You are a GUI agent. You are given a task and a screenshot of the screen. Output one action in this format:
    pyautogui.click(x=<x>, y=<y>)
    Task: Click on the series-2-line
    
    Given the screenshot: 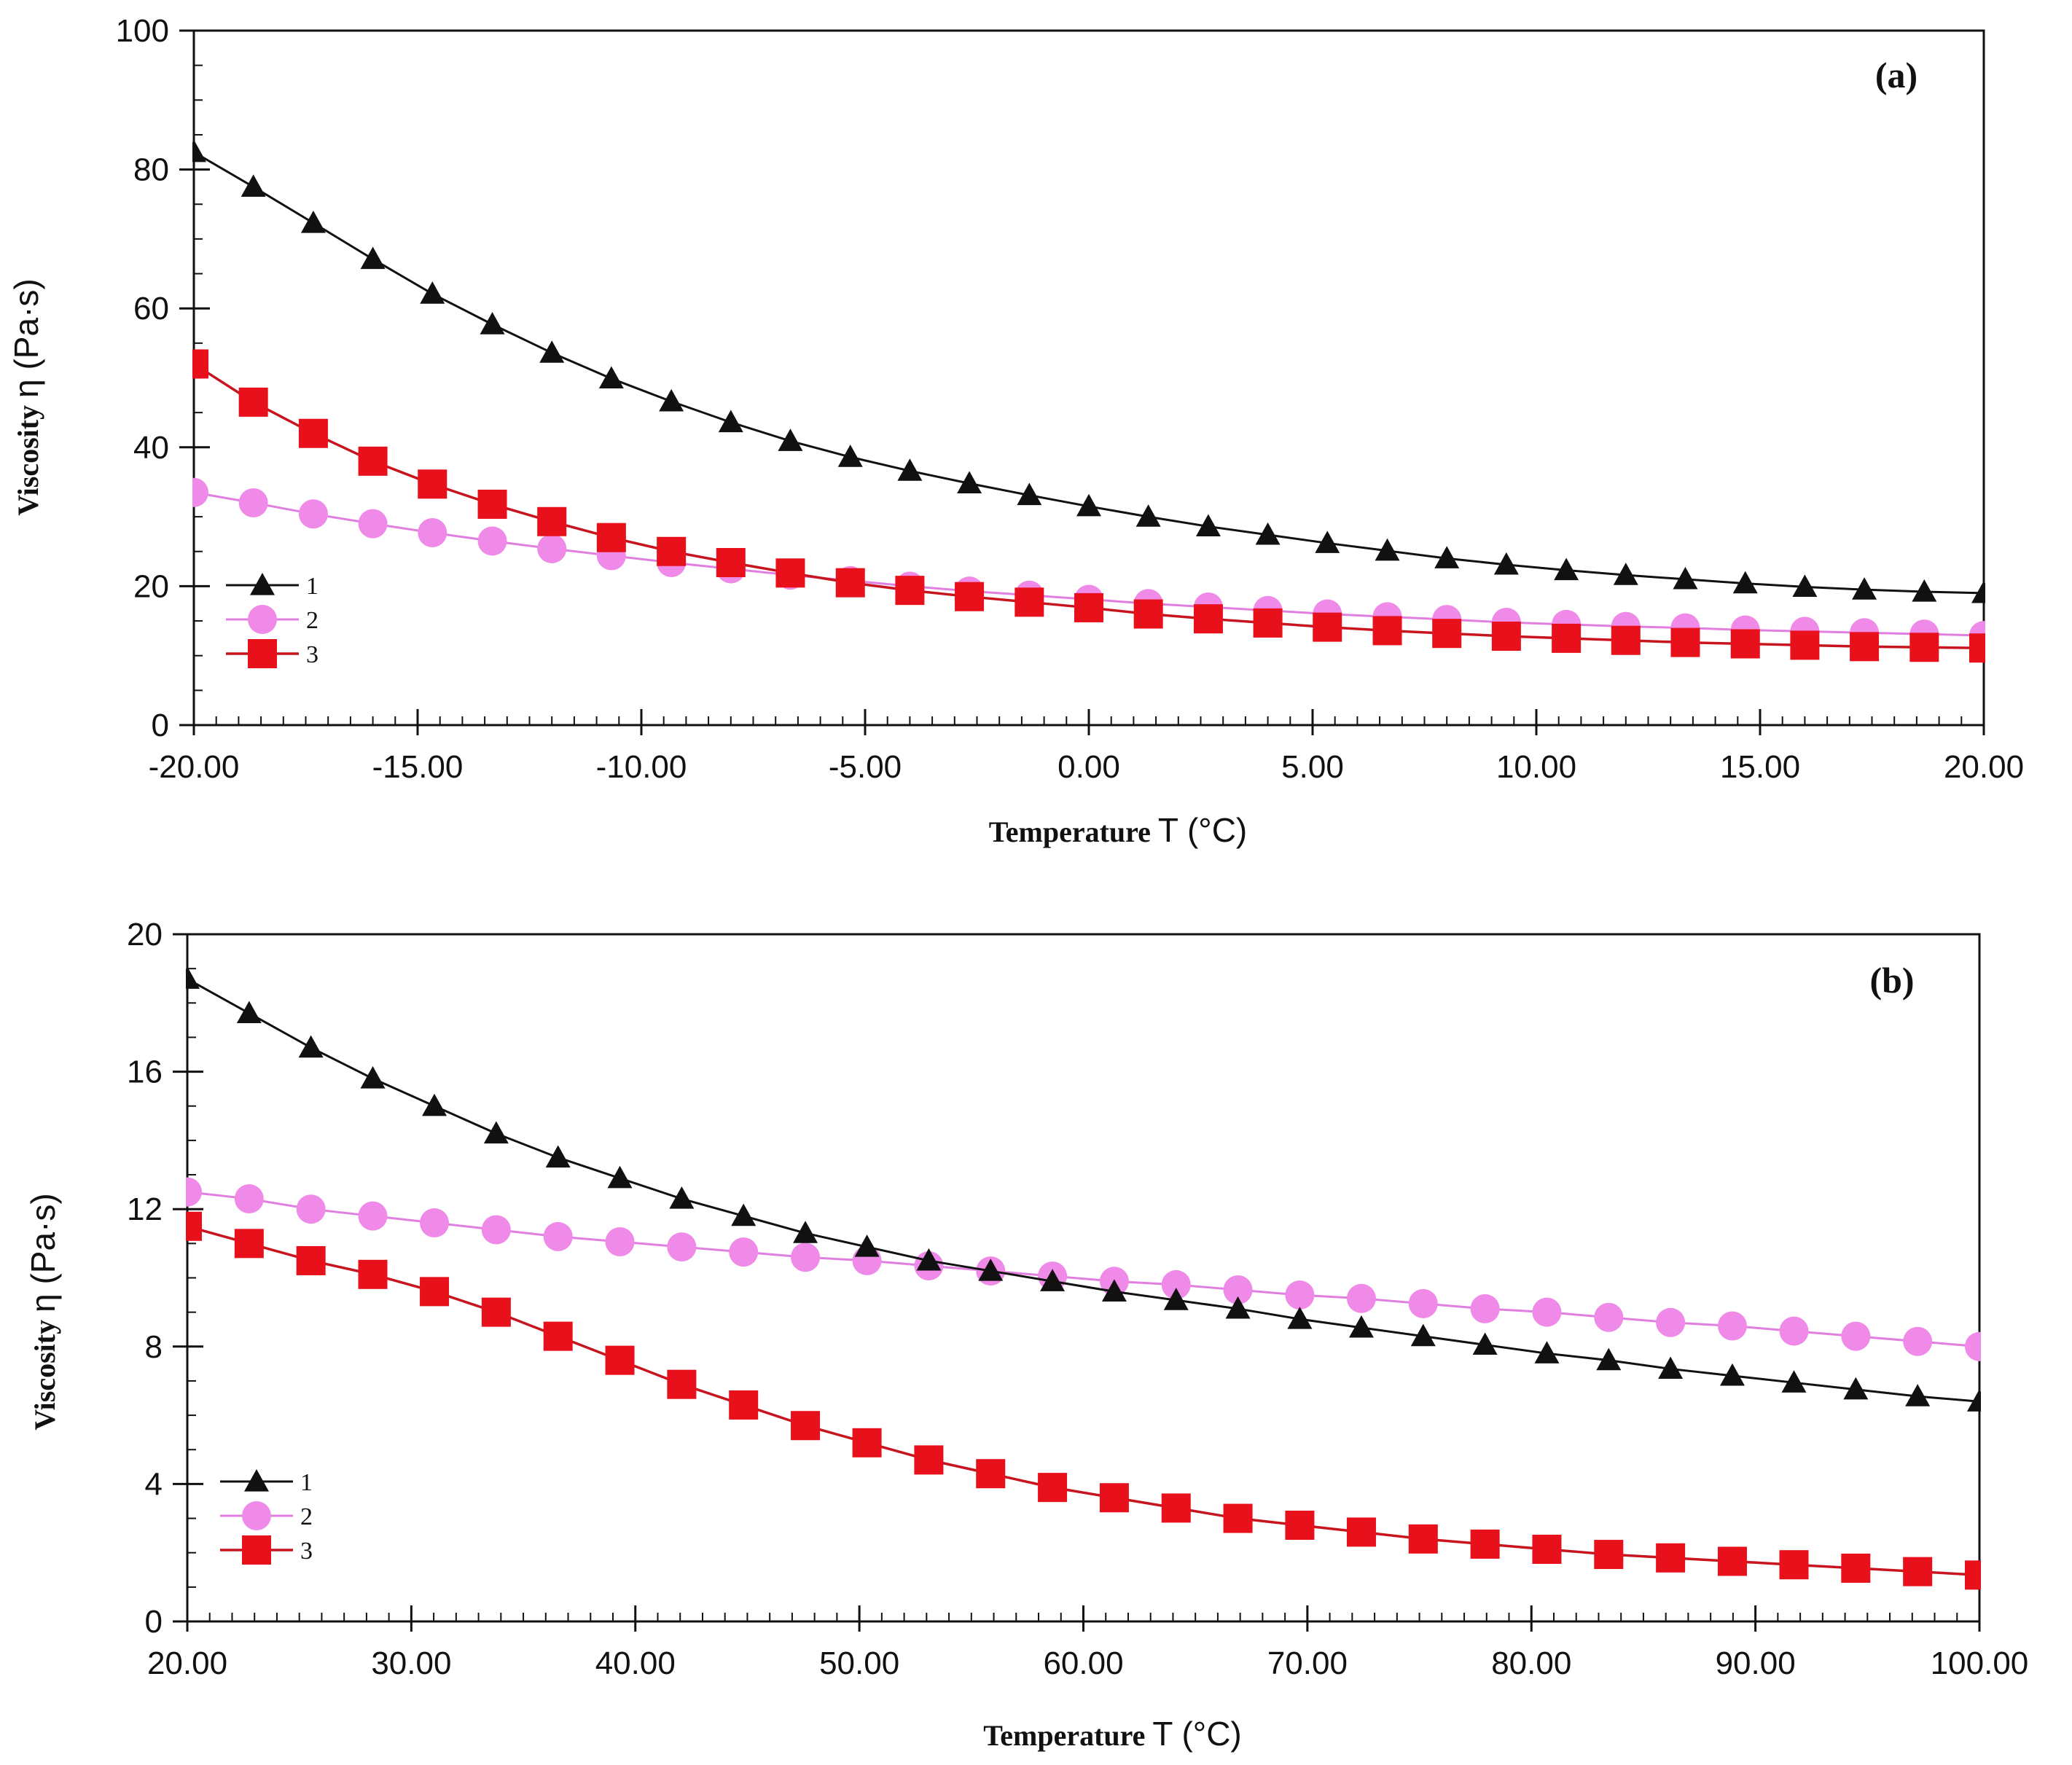 What is the action you would take?
    pyautogui.click(x=1083, y=1269)
    